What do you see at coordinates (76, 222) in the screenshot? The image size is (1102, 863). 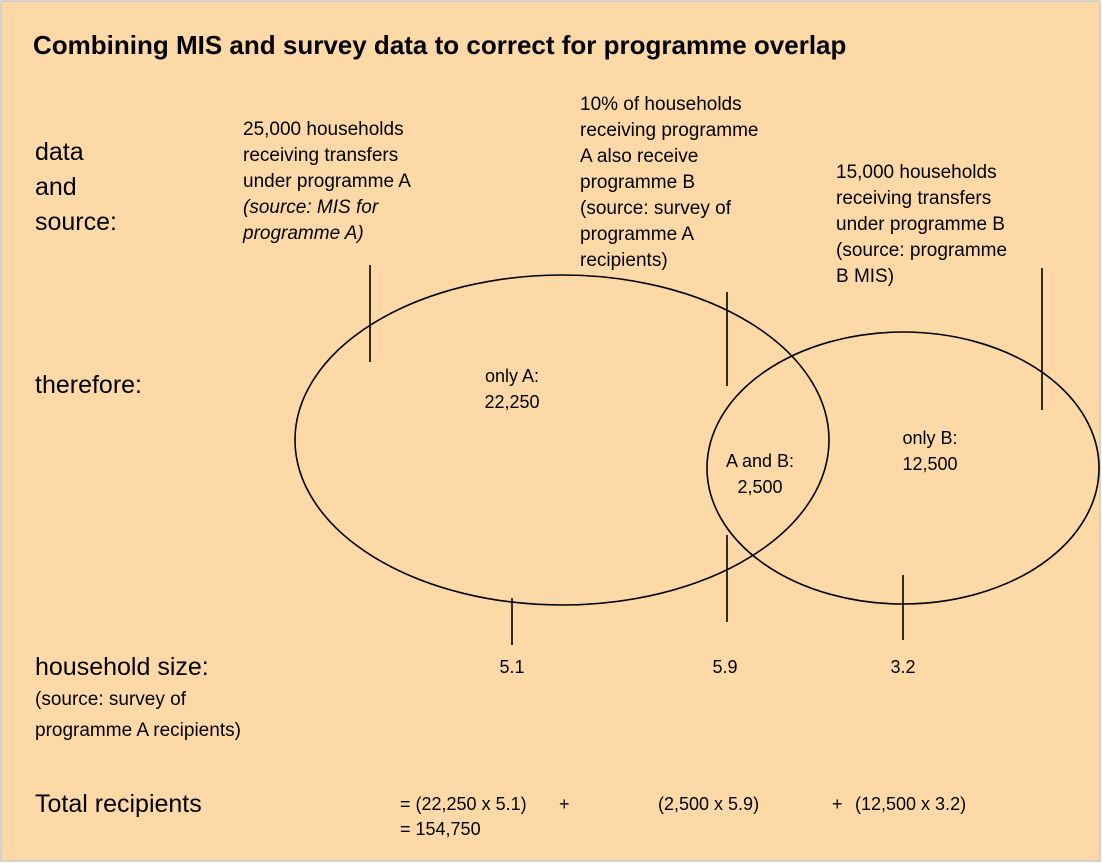 I see `row-label: source:` at bounding box center [76, 222].